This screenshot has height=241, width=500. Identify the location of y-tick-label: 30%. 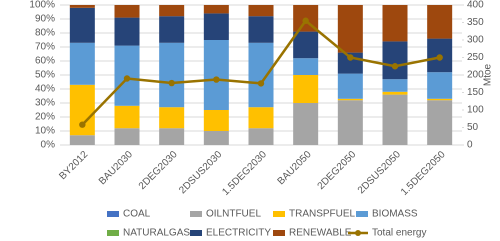
(45, 103).